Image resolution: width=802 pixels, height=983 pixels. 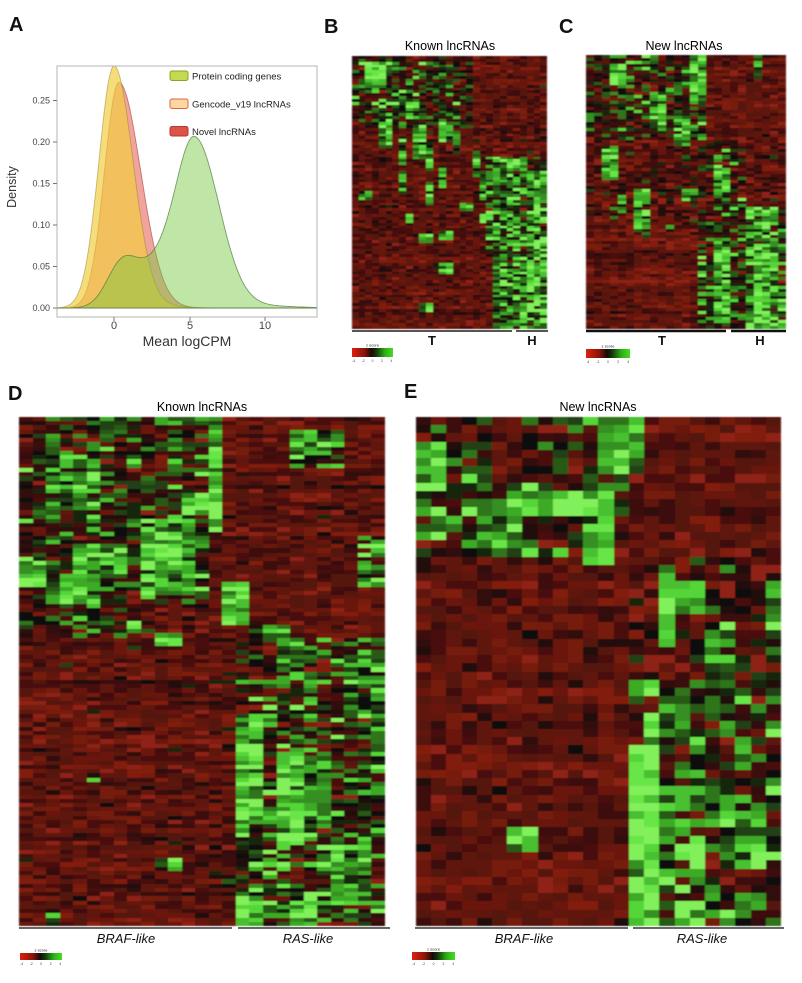 What do you see at coordinates (265, 326) in the screenshot?
I see `svg-text: 10` at bounding box center [265, 326].